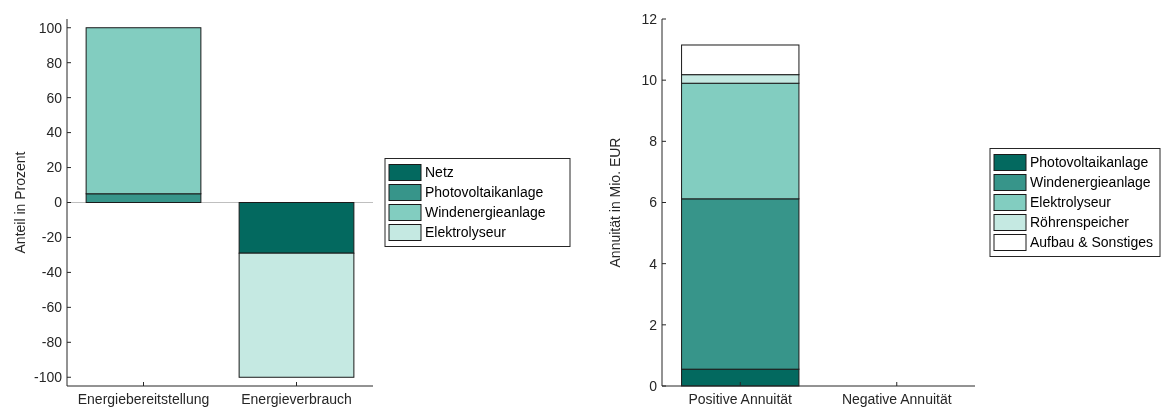 This screenshot has width=1171, height=414. I want to click on x-tick-label: Negative Annuität, so click(896, 399).